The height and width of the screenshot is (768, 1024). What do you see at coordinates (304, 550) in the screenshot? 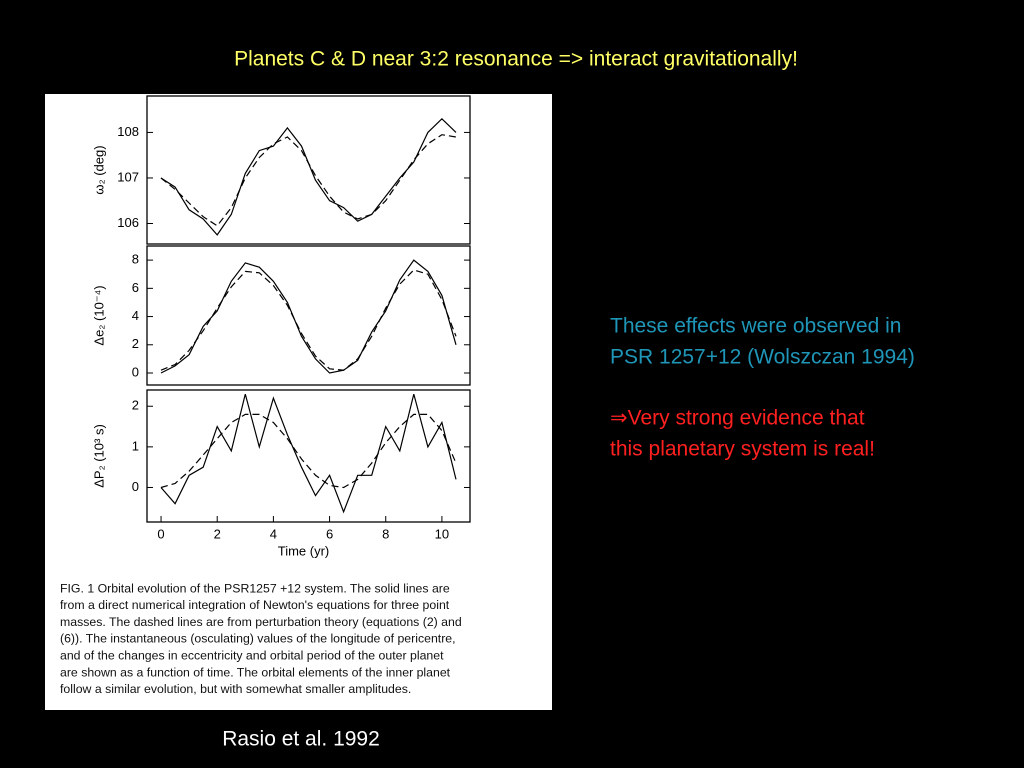
I see `x-axis-label: Time (yr)` at bounding box center [304, 550].